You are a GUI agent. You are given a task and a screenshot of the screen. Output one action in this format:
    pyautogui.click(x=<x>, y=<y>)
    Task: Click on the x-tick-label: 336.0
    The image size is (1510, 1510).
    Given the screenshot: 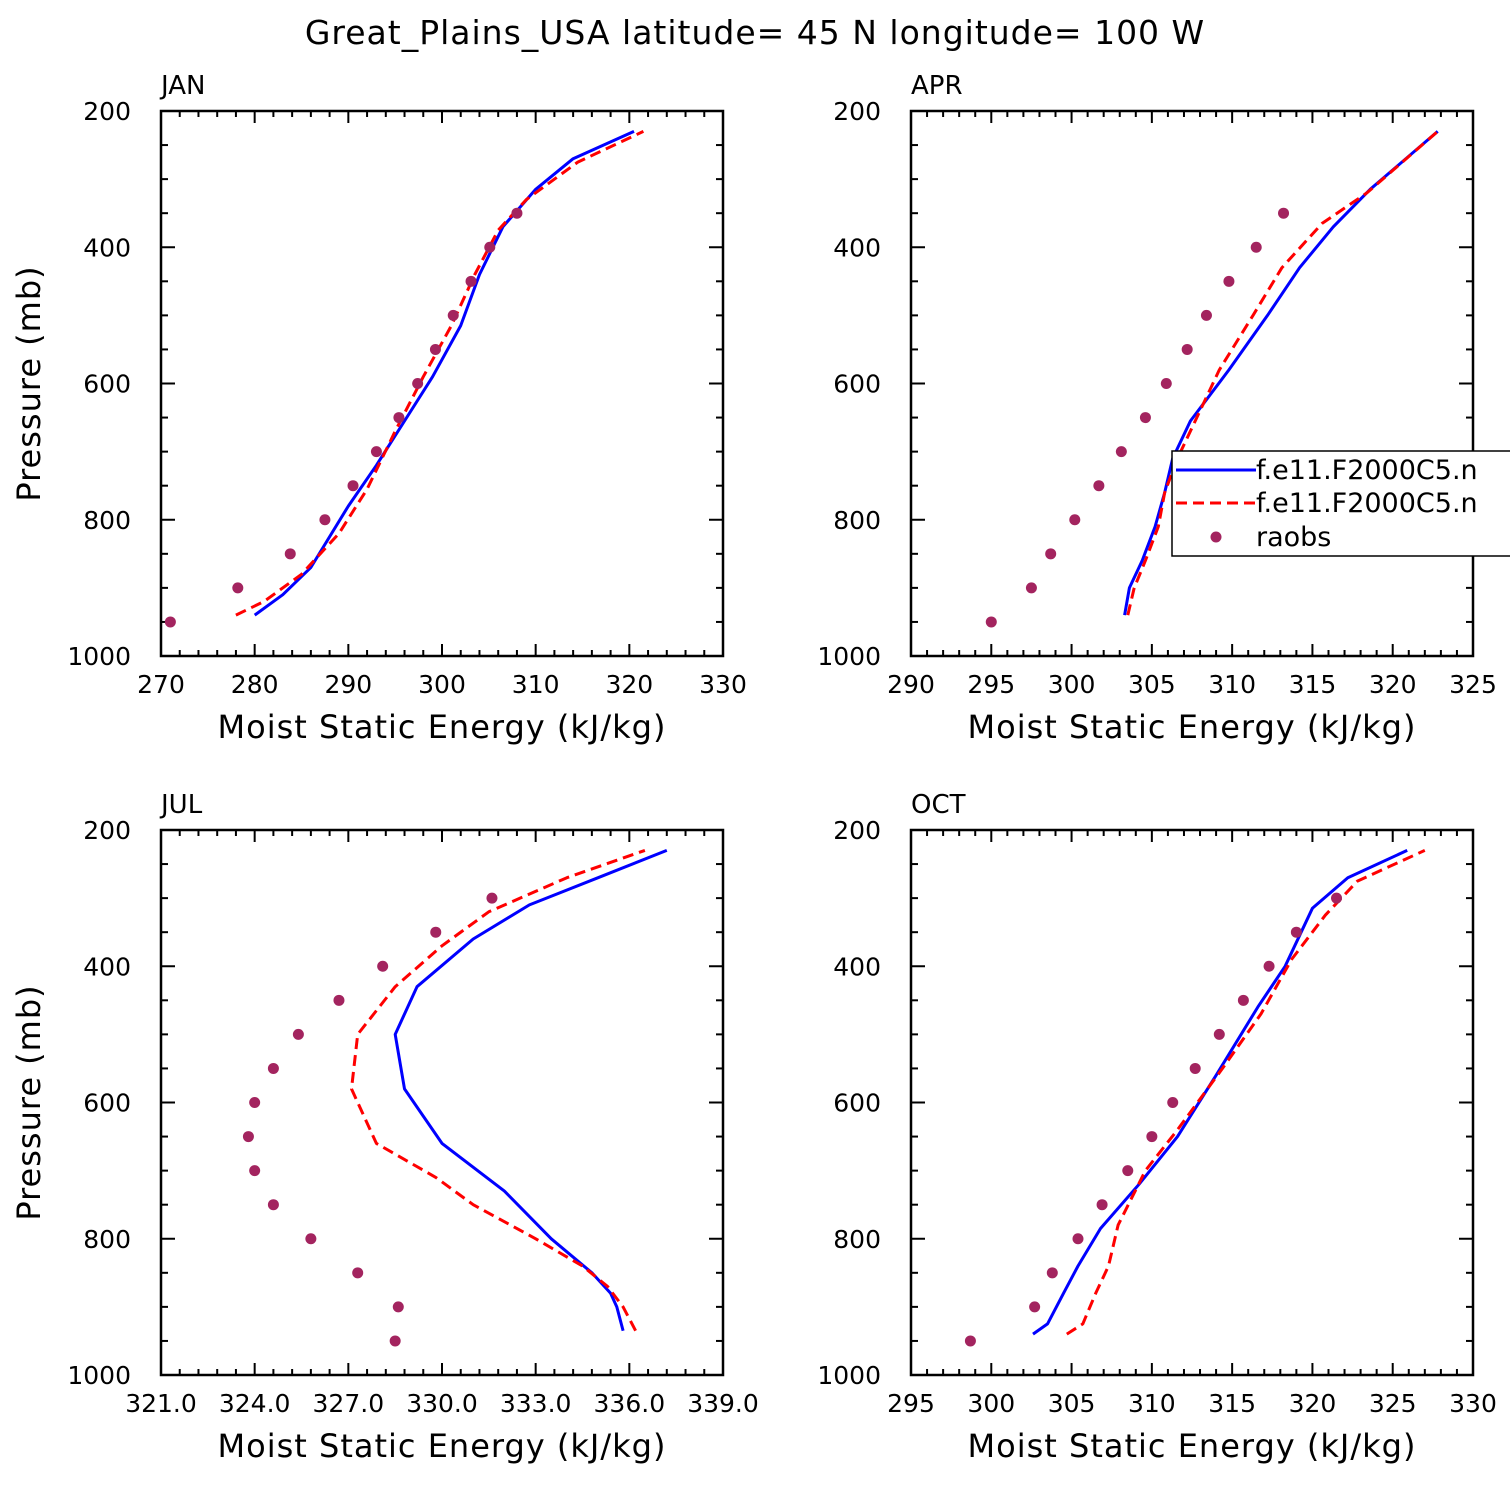 What is the action you would take?
    pyautogui.click(x=630, y=1403)
    